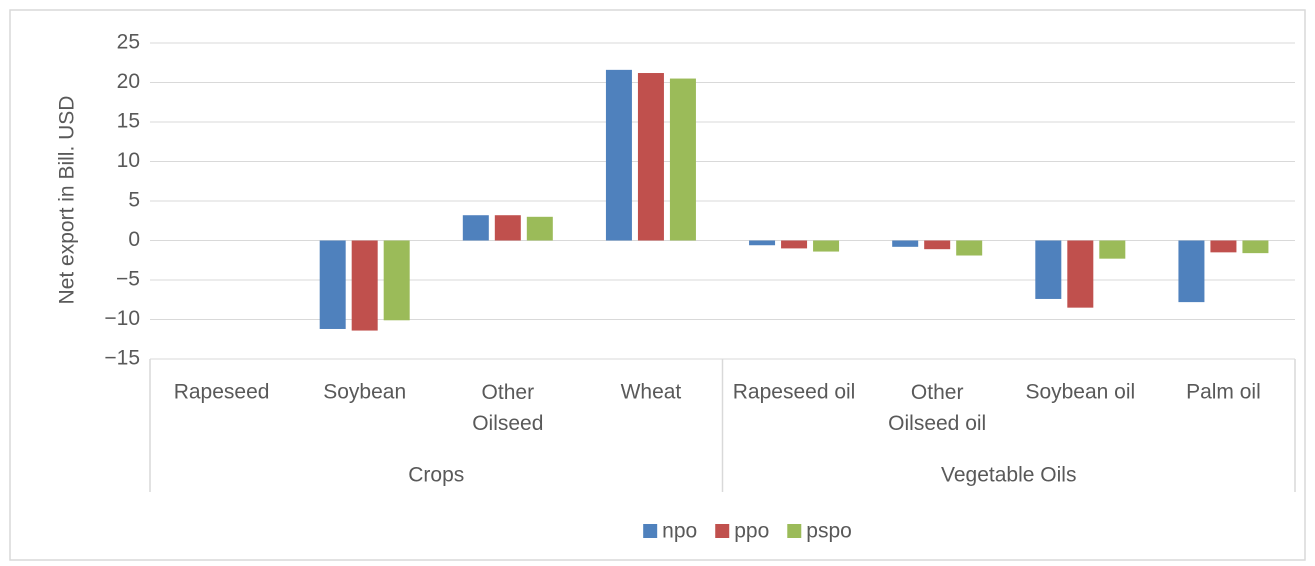  I want to click on legend-label: ppo, so click(751, 531).